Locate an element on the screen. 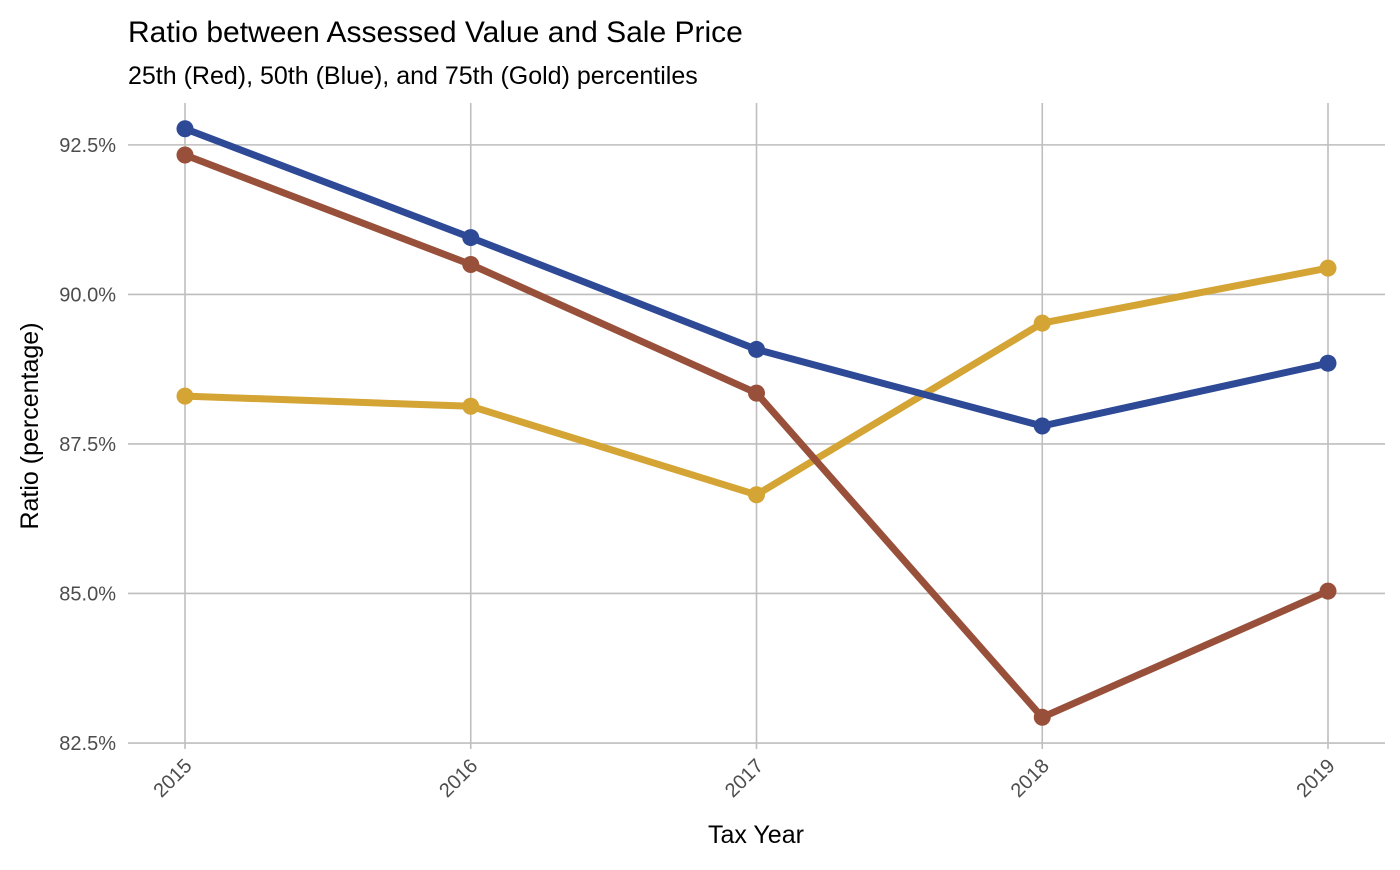  y-tick-label: 82.5% is located at coordinates (87, 744).